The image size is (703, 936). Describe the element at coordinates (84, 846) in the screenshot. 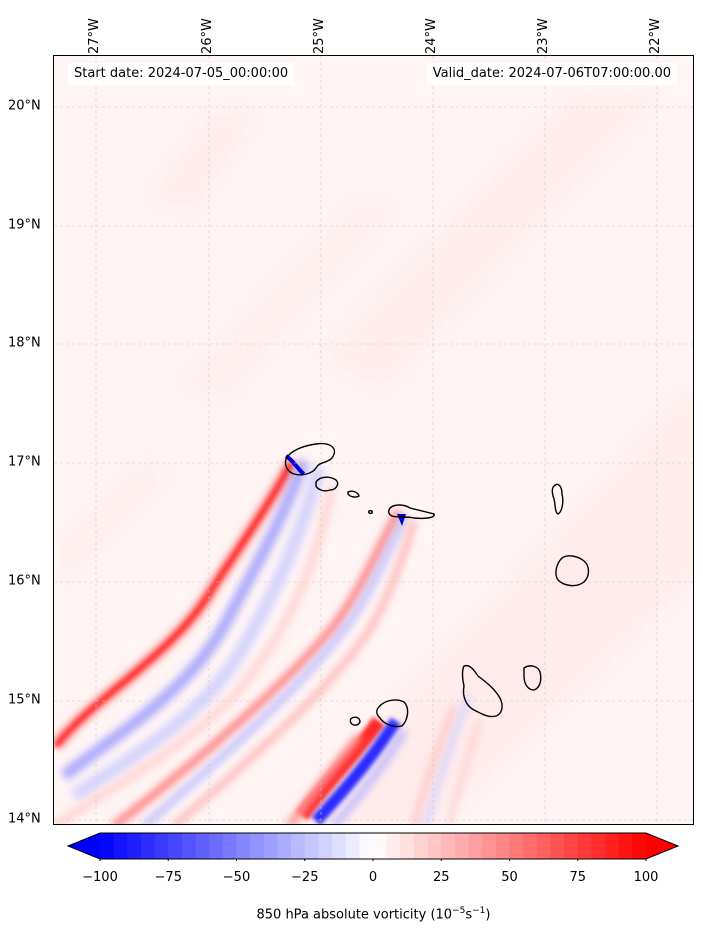

I see `colorbar-extend-low` at that location.